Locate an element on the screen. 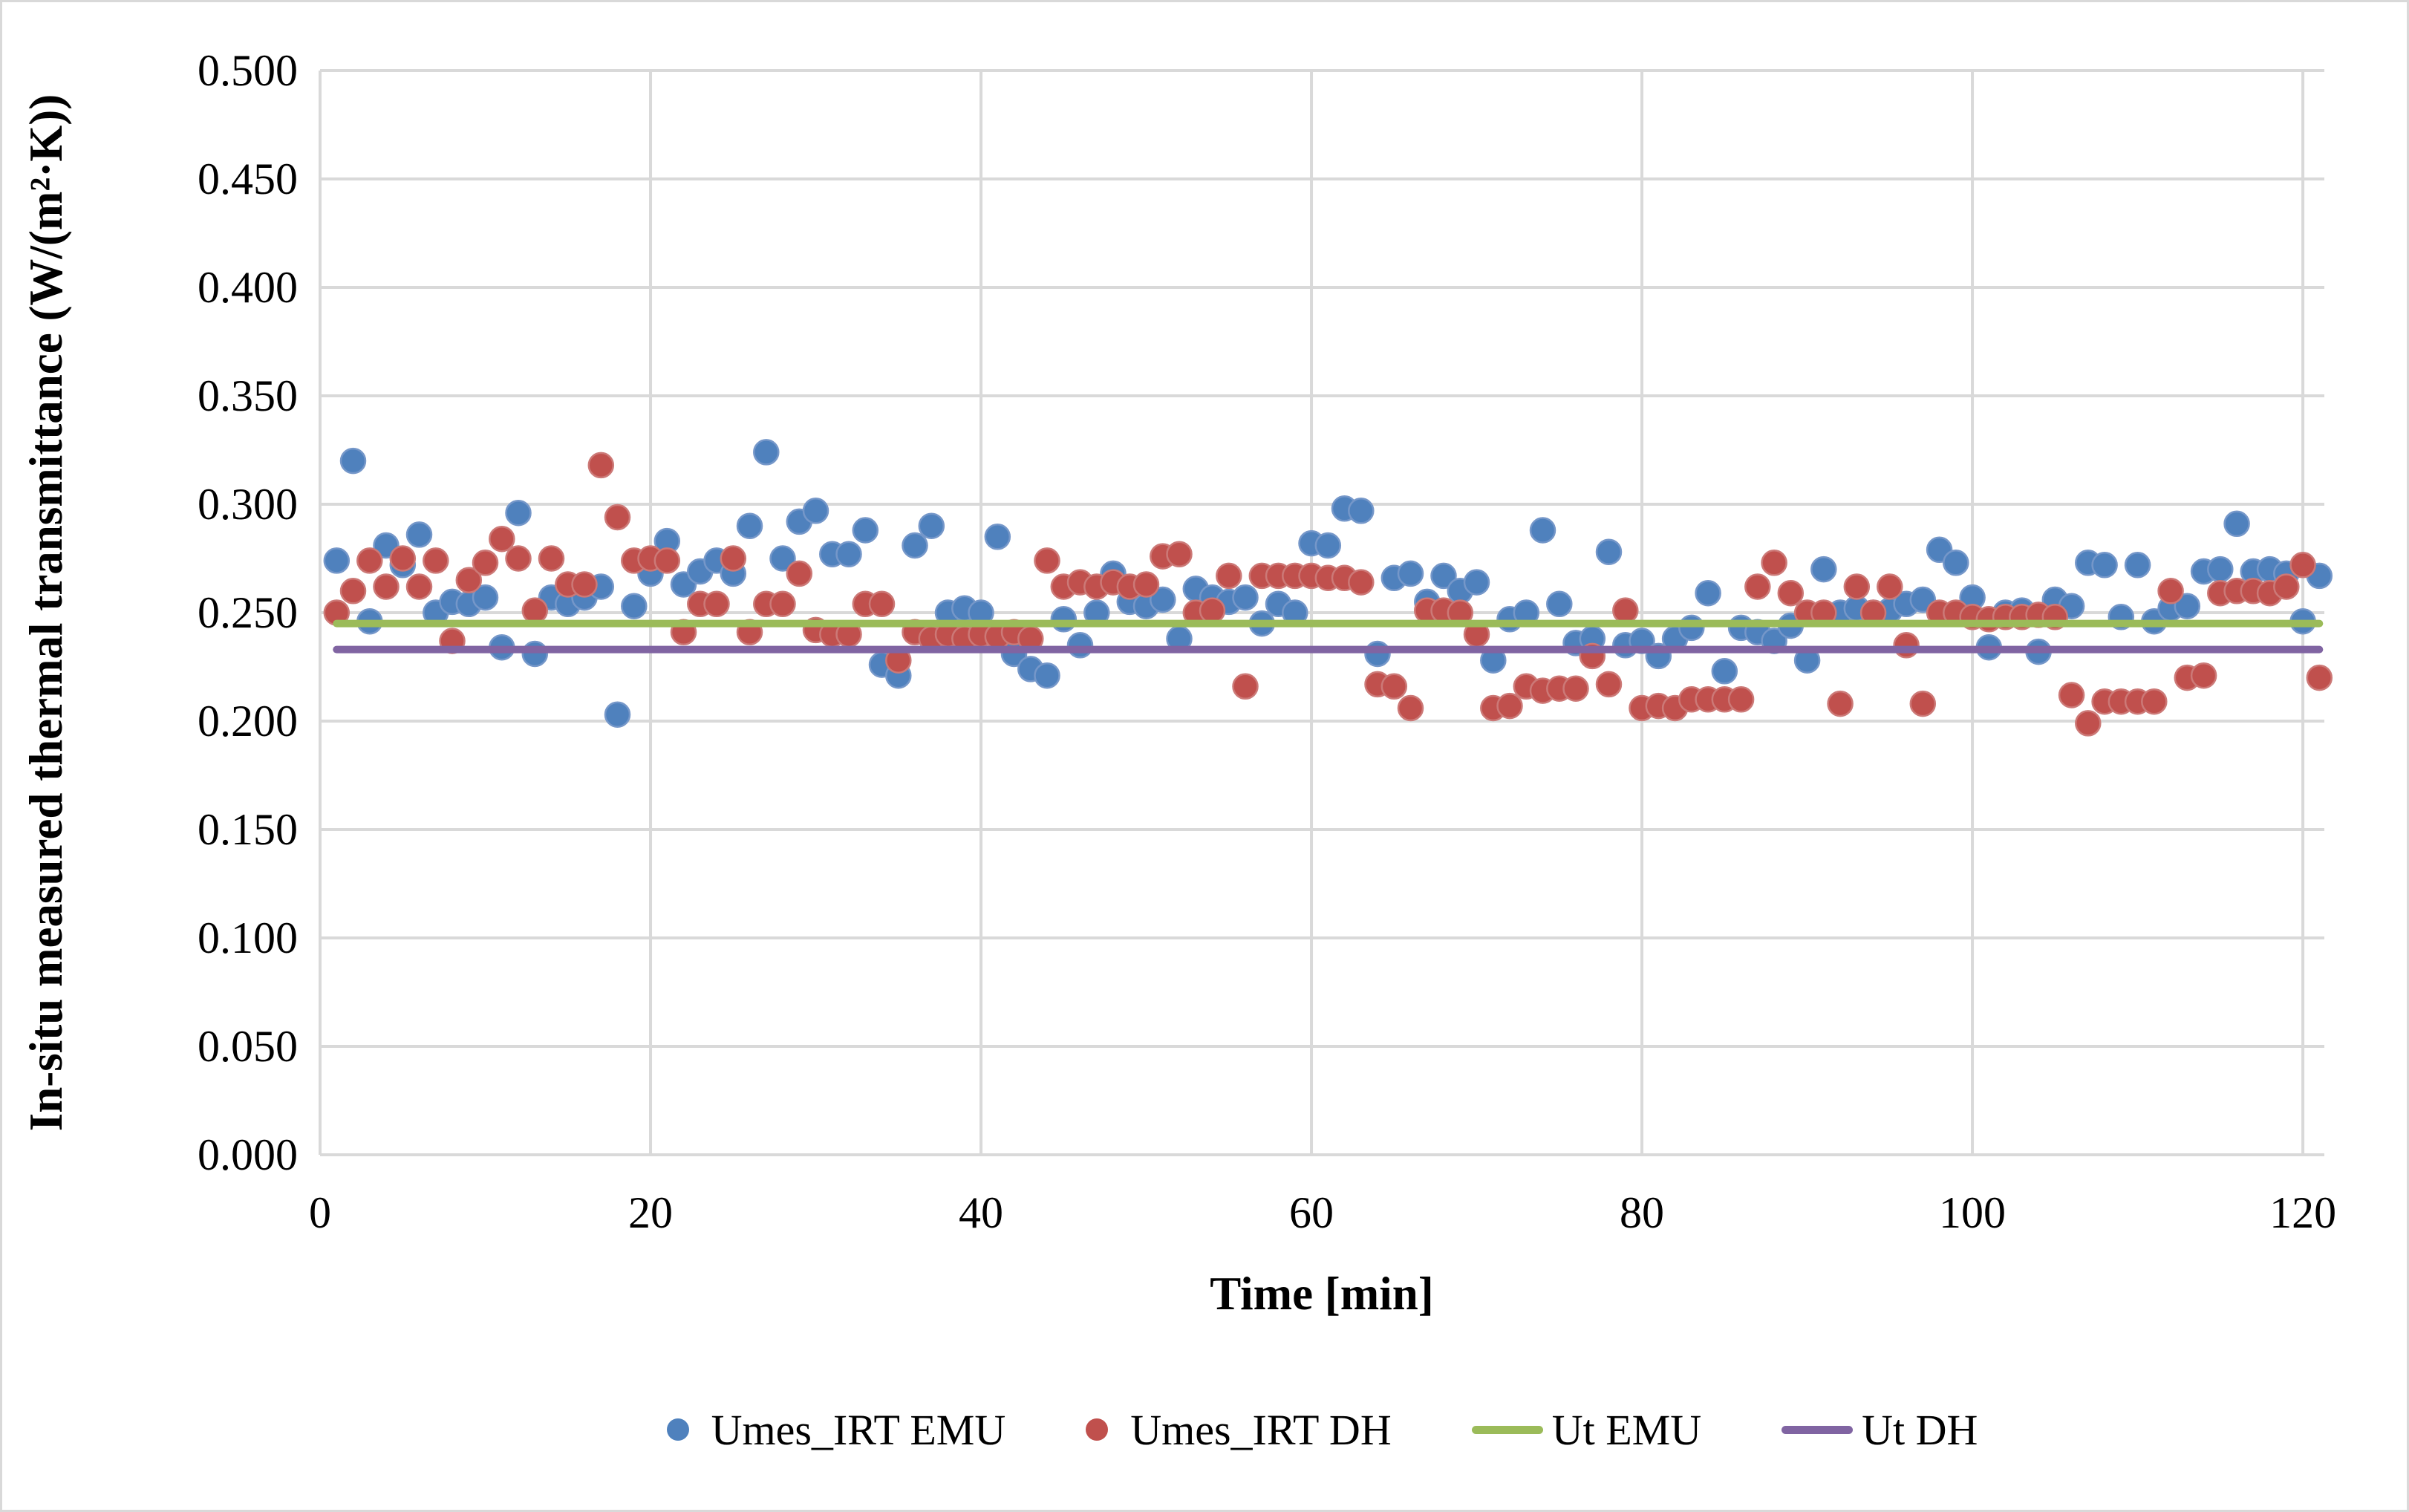 The image size is (2409, 1512). dh-dot-icon is located at coordinates (1097, 1429).